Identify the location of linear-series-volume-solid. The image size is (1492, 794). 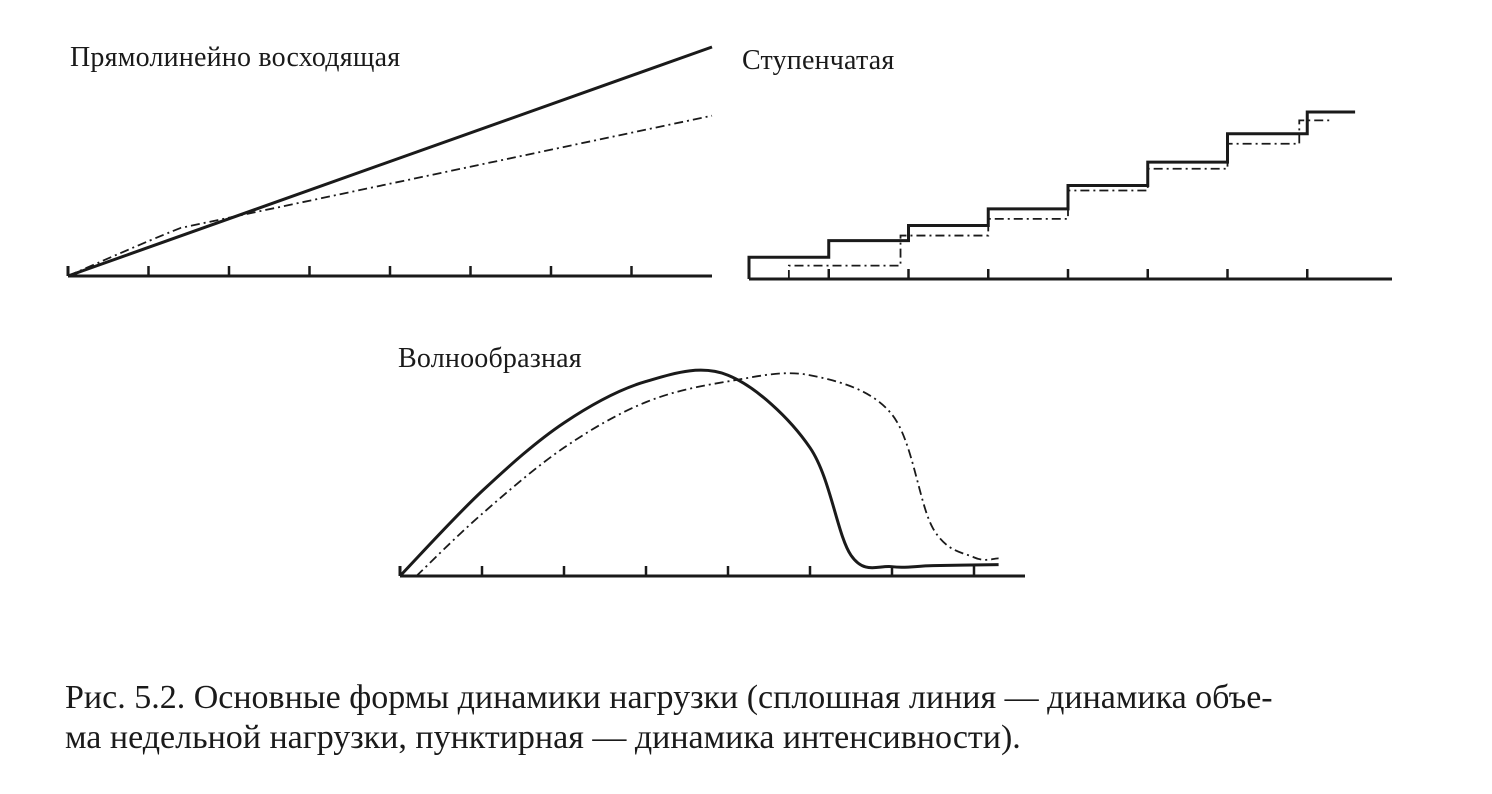
(390, 161).